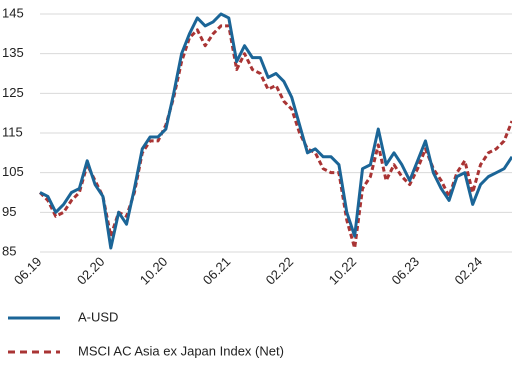 The image size is (512, 370). I want to click on x-tick-label: 10.22, so click(343, 271).